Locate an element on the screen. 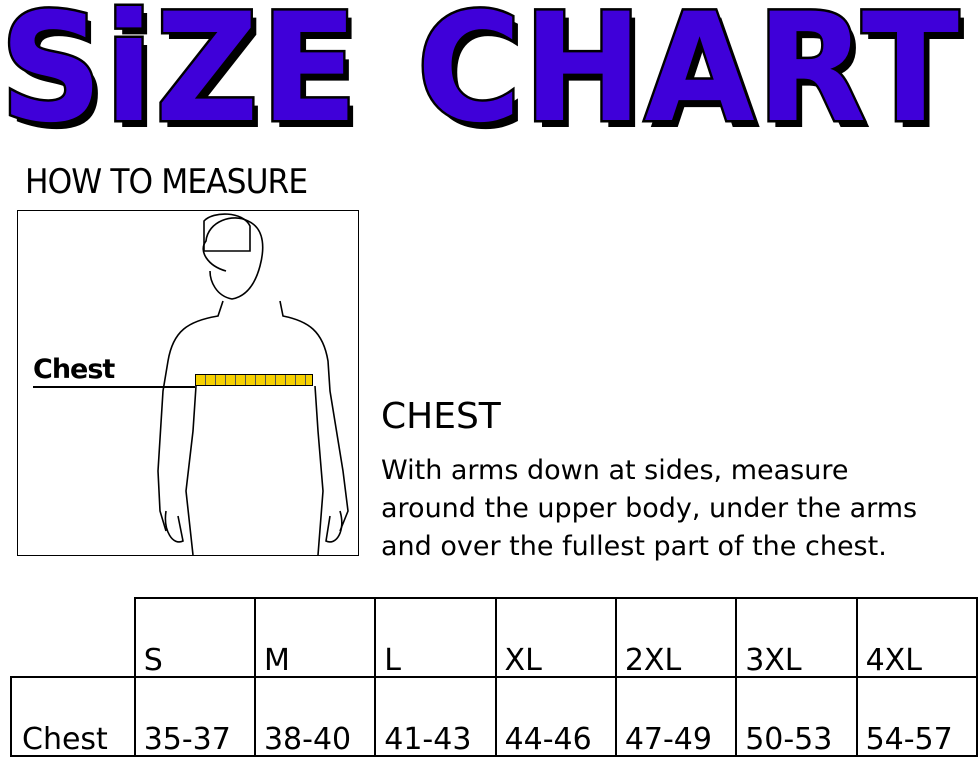 The width and height of the screenshot is (978, 760). title-word-chart: CHART is located at coordinates (687, 79).